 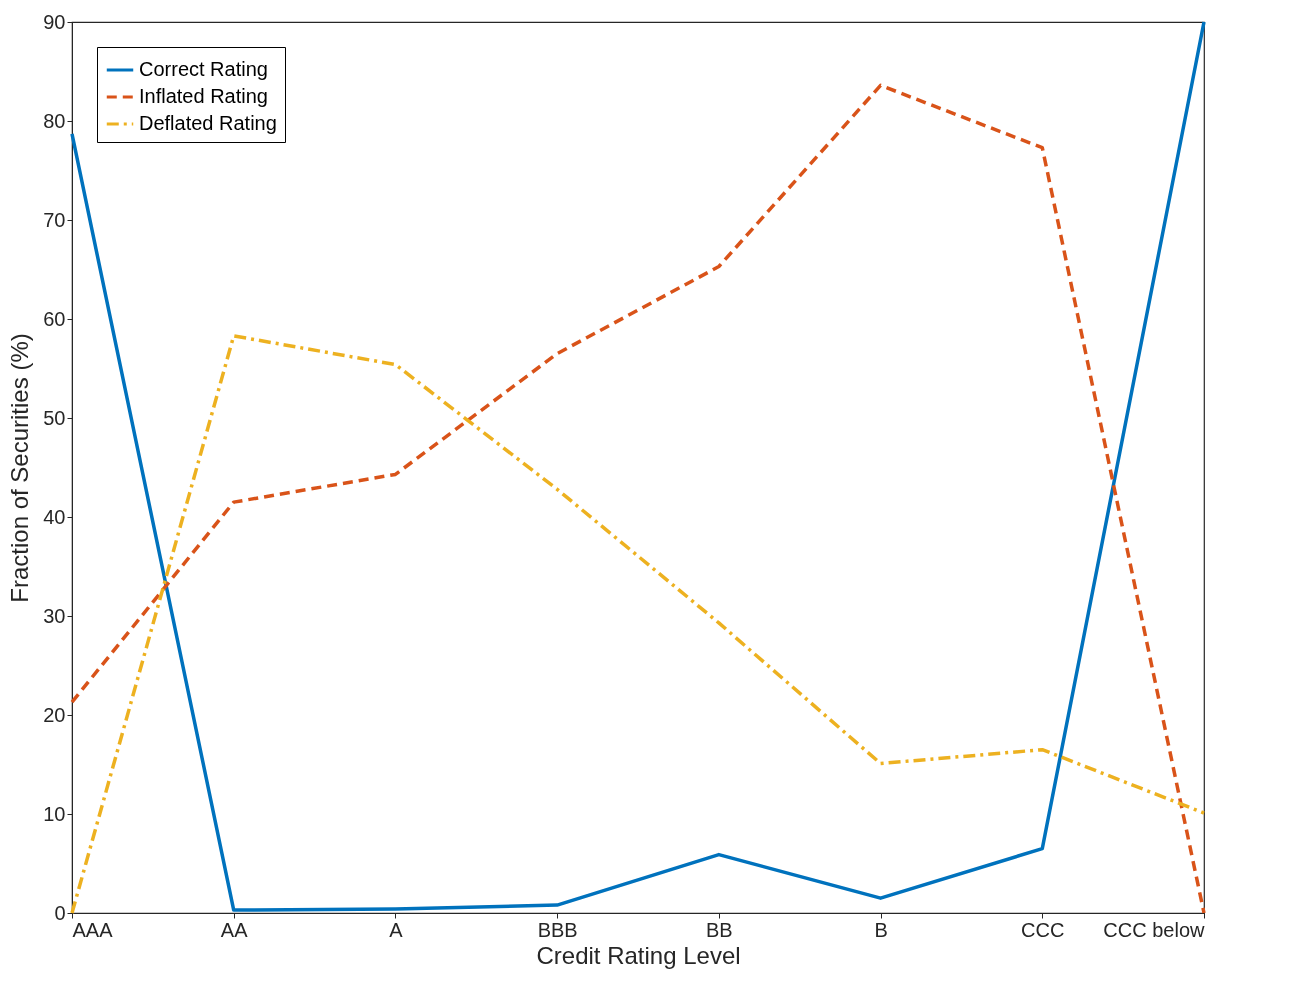 I want to click on y-tick-label: 70, so click(x=54, y=219).